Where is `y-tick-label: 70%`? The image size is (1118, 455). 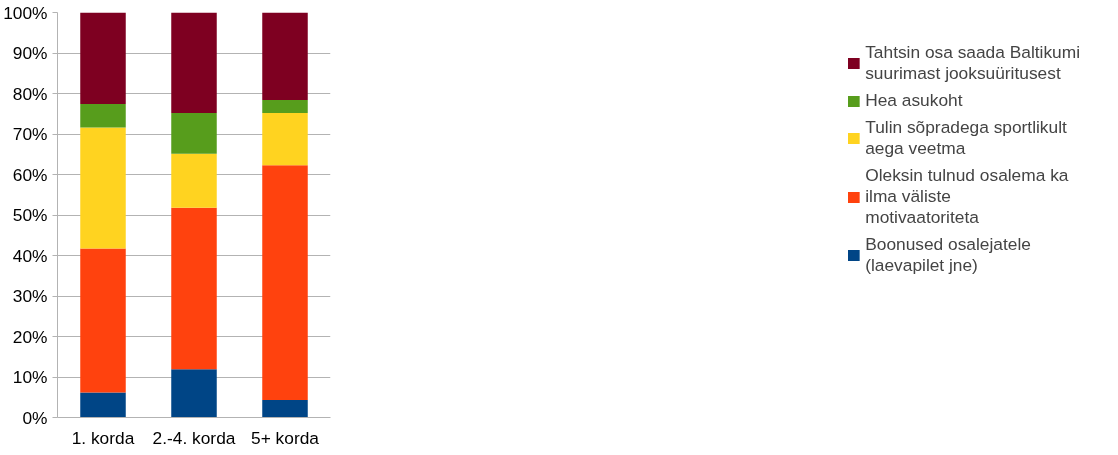 y-tick-label: 70% is located at coordinates (30, 134).